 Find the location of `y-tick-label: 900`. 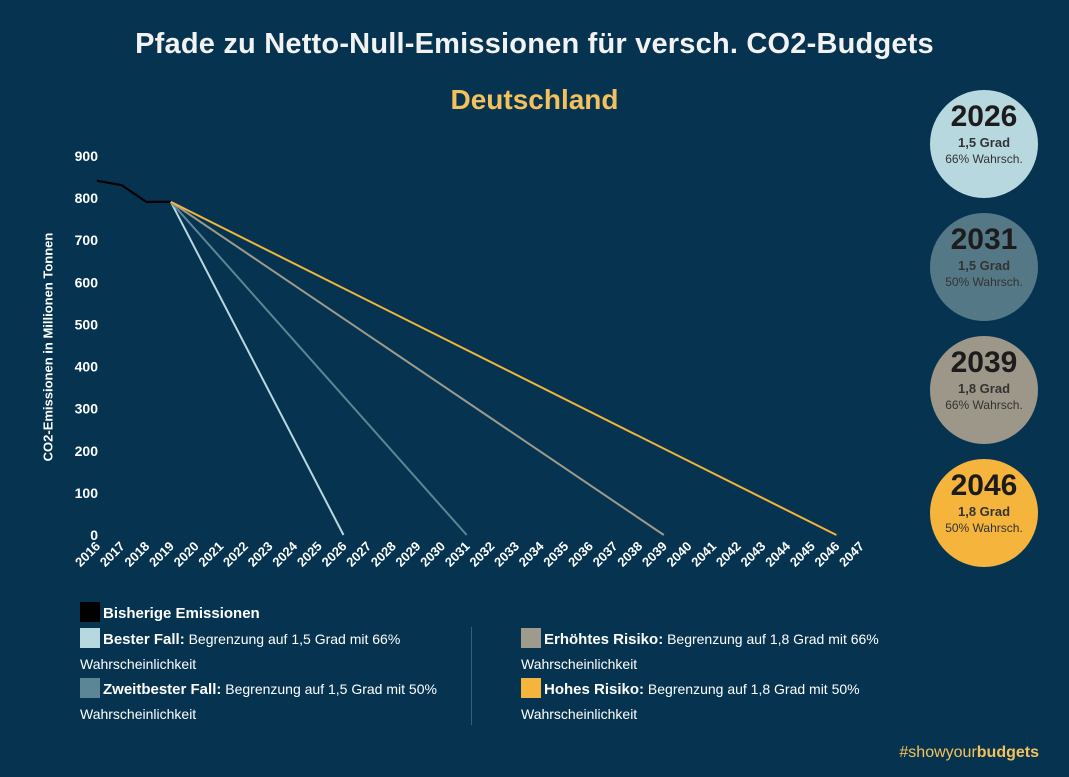

y-tick-label: 900 is located at coordinates (87, 156).